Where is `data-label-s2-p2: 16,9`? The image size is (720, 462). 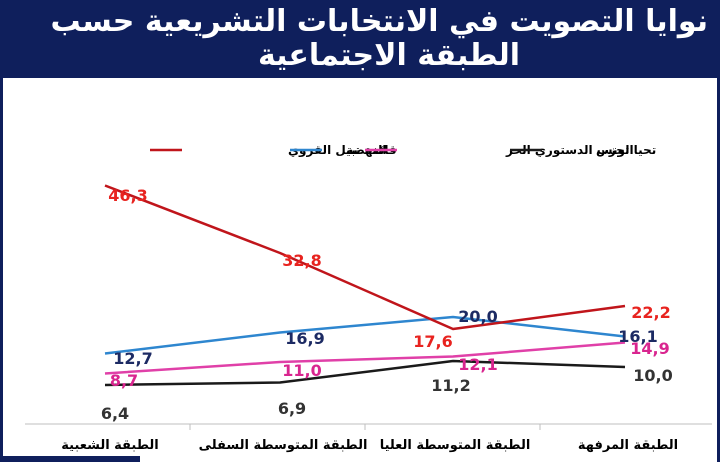 data-label-s2-p2: 16,9 is located at coordinates (304, 338).